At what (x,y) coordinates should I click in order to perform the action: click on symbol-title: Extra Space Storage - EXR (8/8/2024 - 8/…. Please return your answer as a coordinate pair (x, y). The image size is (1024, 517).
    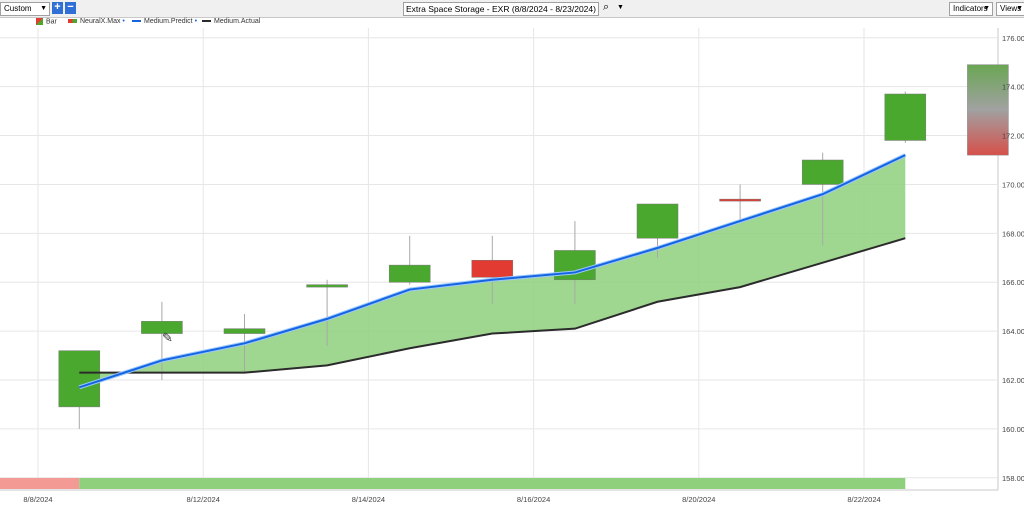
    Looking at the image, I should click on (501, 9).